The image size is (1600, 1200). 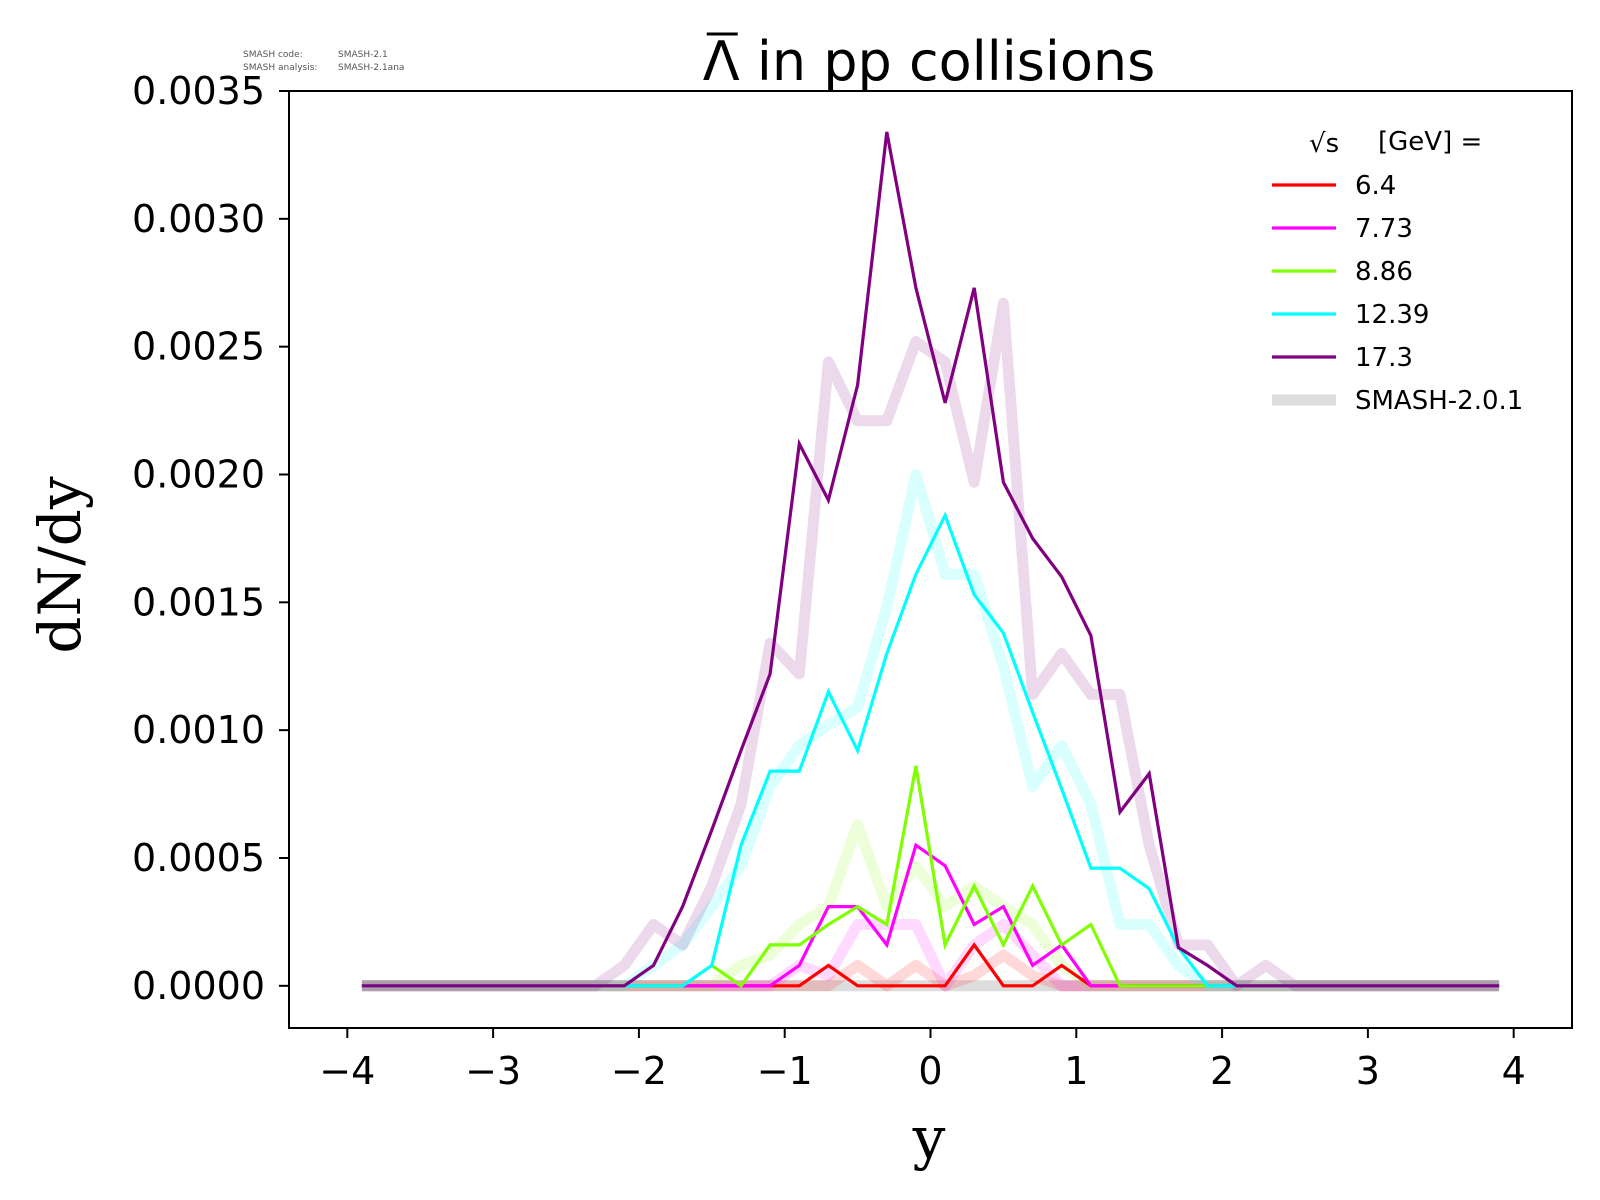 I want to click on legend-label-SMASH-2.0.1: SMASH-2.0.1, so click(x=1439, y=401).